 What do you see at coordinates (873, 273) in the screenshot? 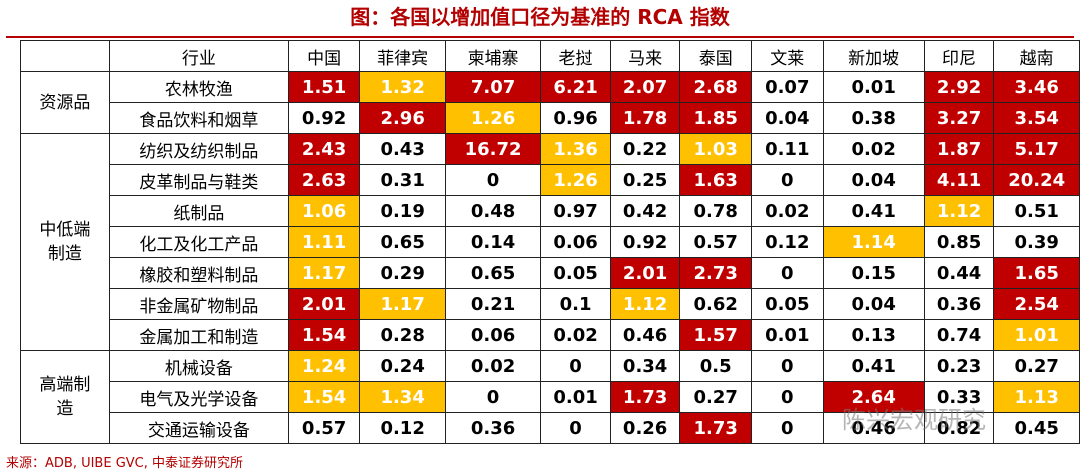
I see `value-cell: 0.15` at bounding box center [873, 273].